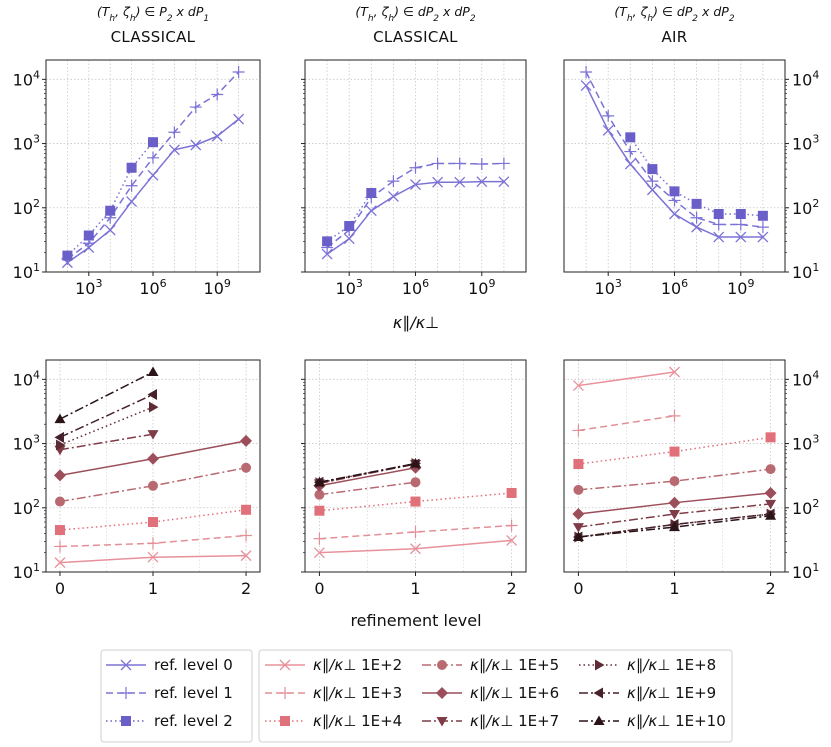 Image resolution: width=831 pixels, height=747 pixels. I want to click on x-tick-label: 1, so click(674, 588).